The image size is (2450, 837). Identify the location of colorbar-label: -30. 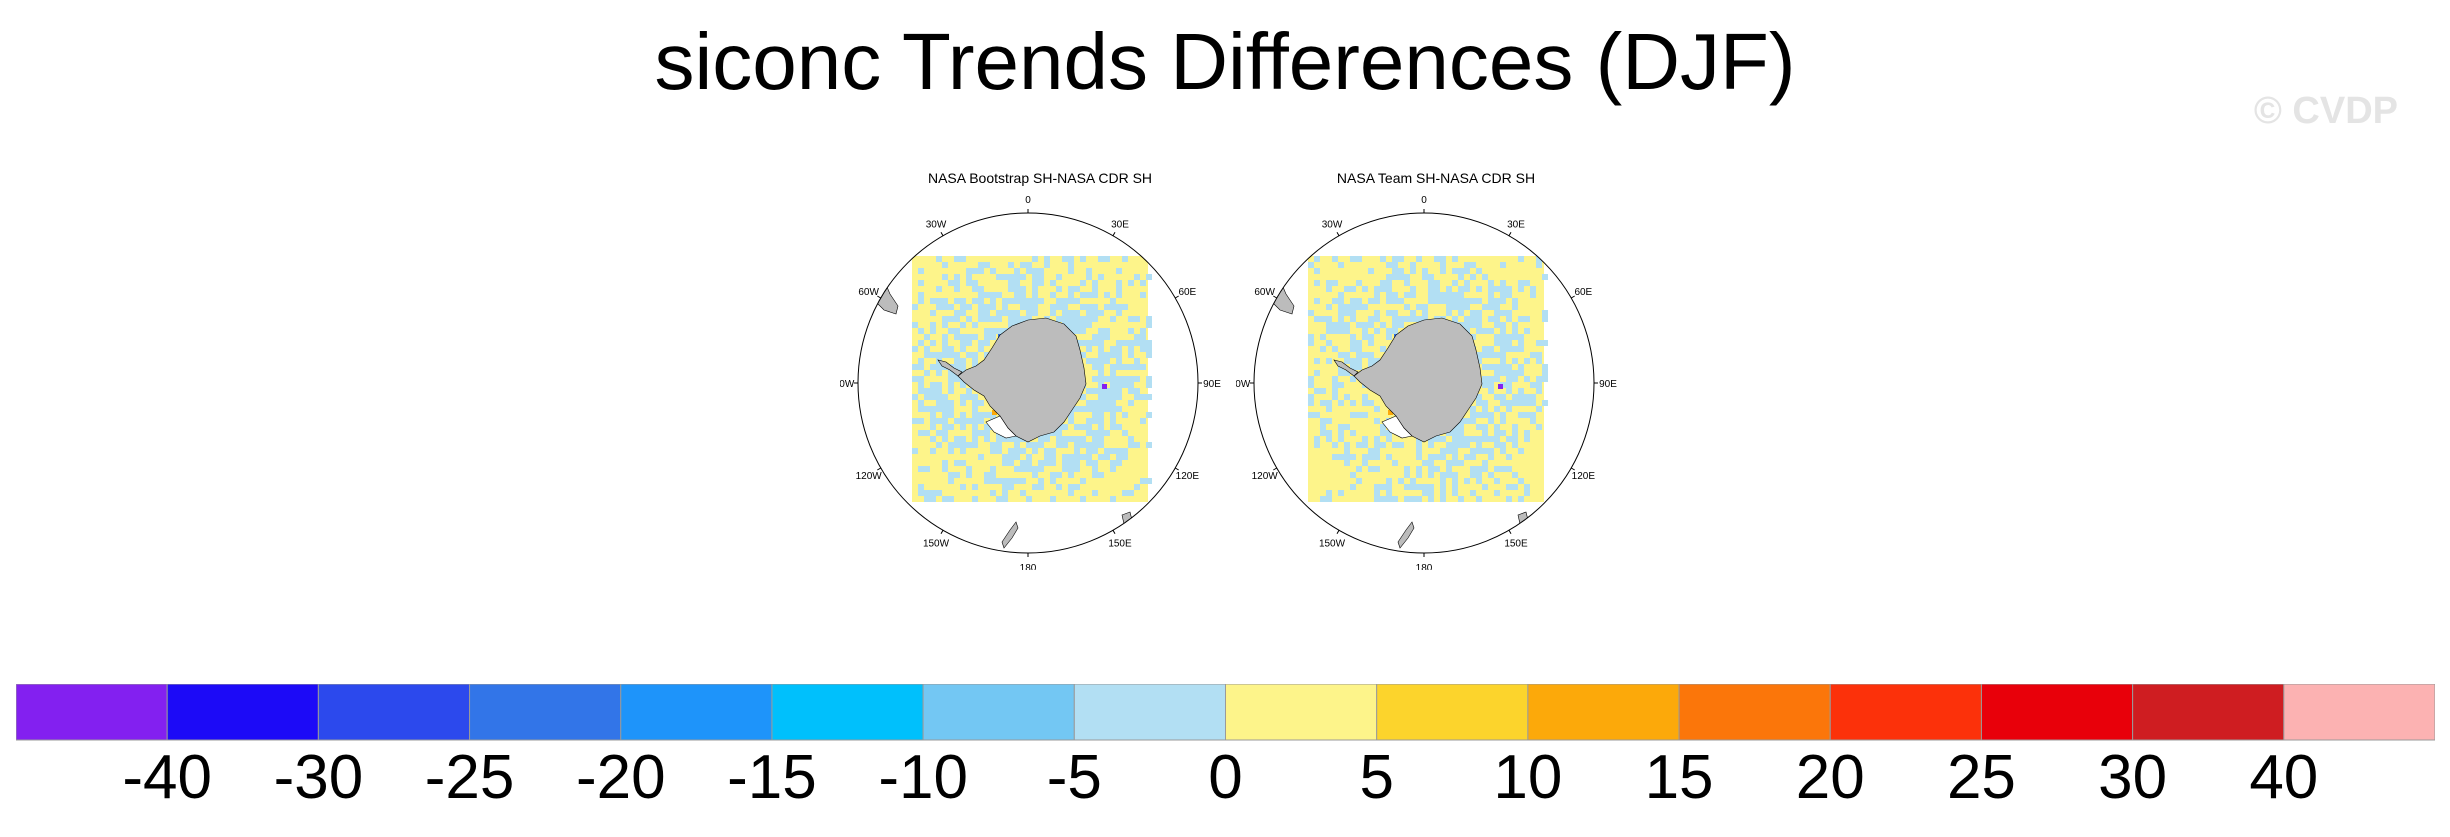
(319, 773).